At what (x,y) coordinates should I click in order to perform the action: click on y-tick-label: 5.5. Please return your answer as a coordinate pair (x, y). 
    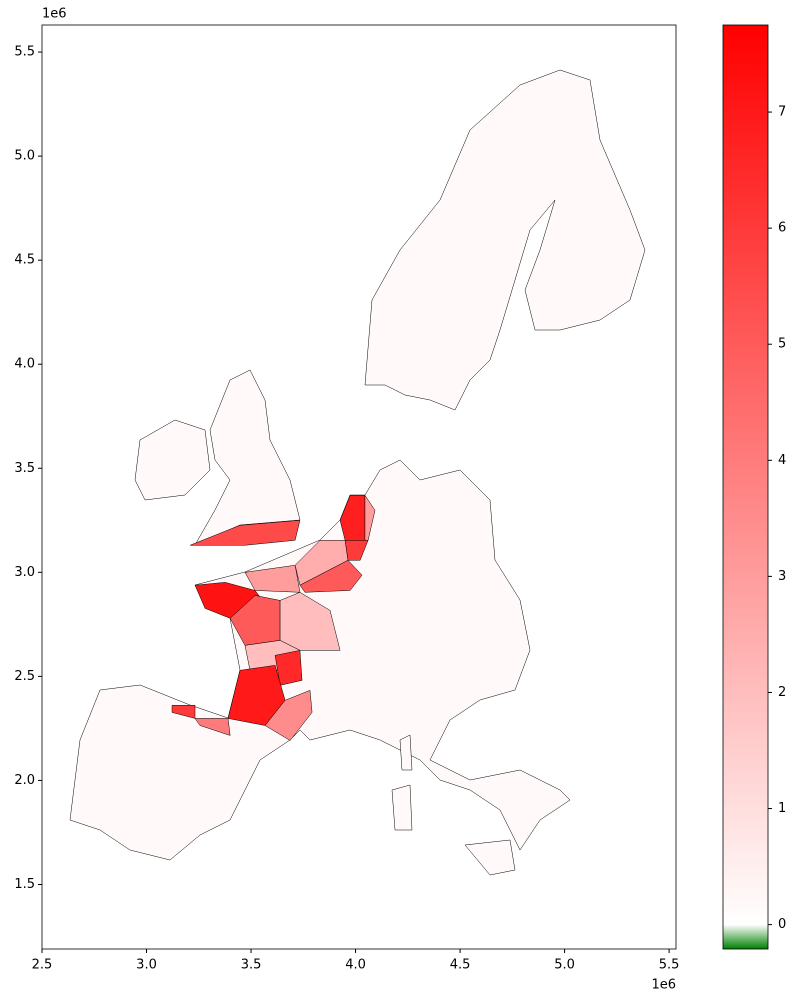
    Looking at the image, I should click on (24, 52).